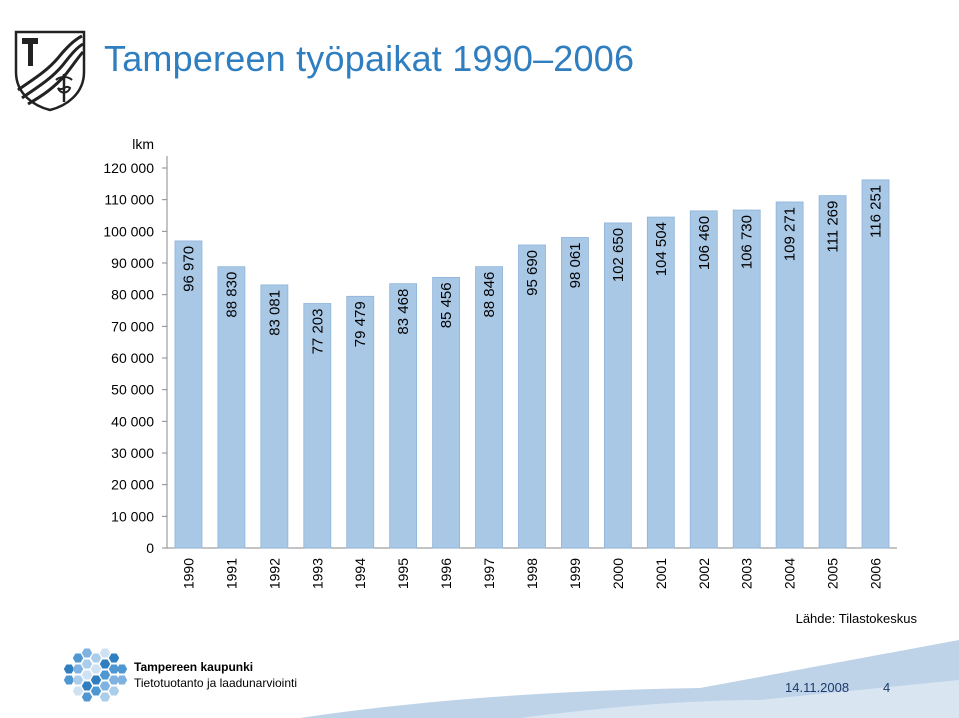 The width and height of the screenshot is (959, 718). What do you see at coordinates (360, 324) in the screenshot?
I see `bar-value-label: 79 479` at bounding box center [360, 324].